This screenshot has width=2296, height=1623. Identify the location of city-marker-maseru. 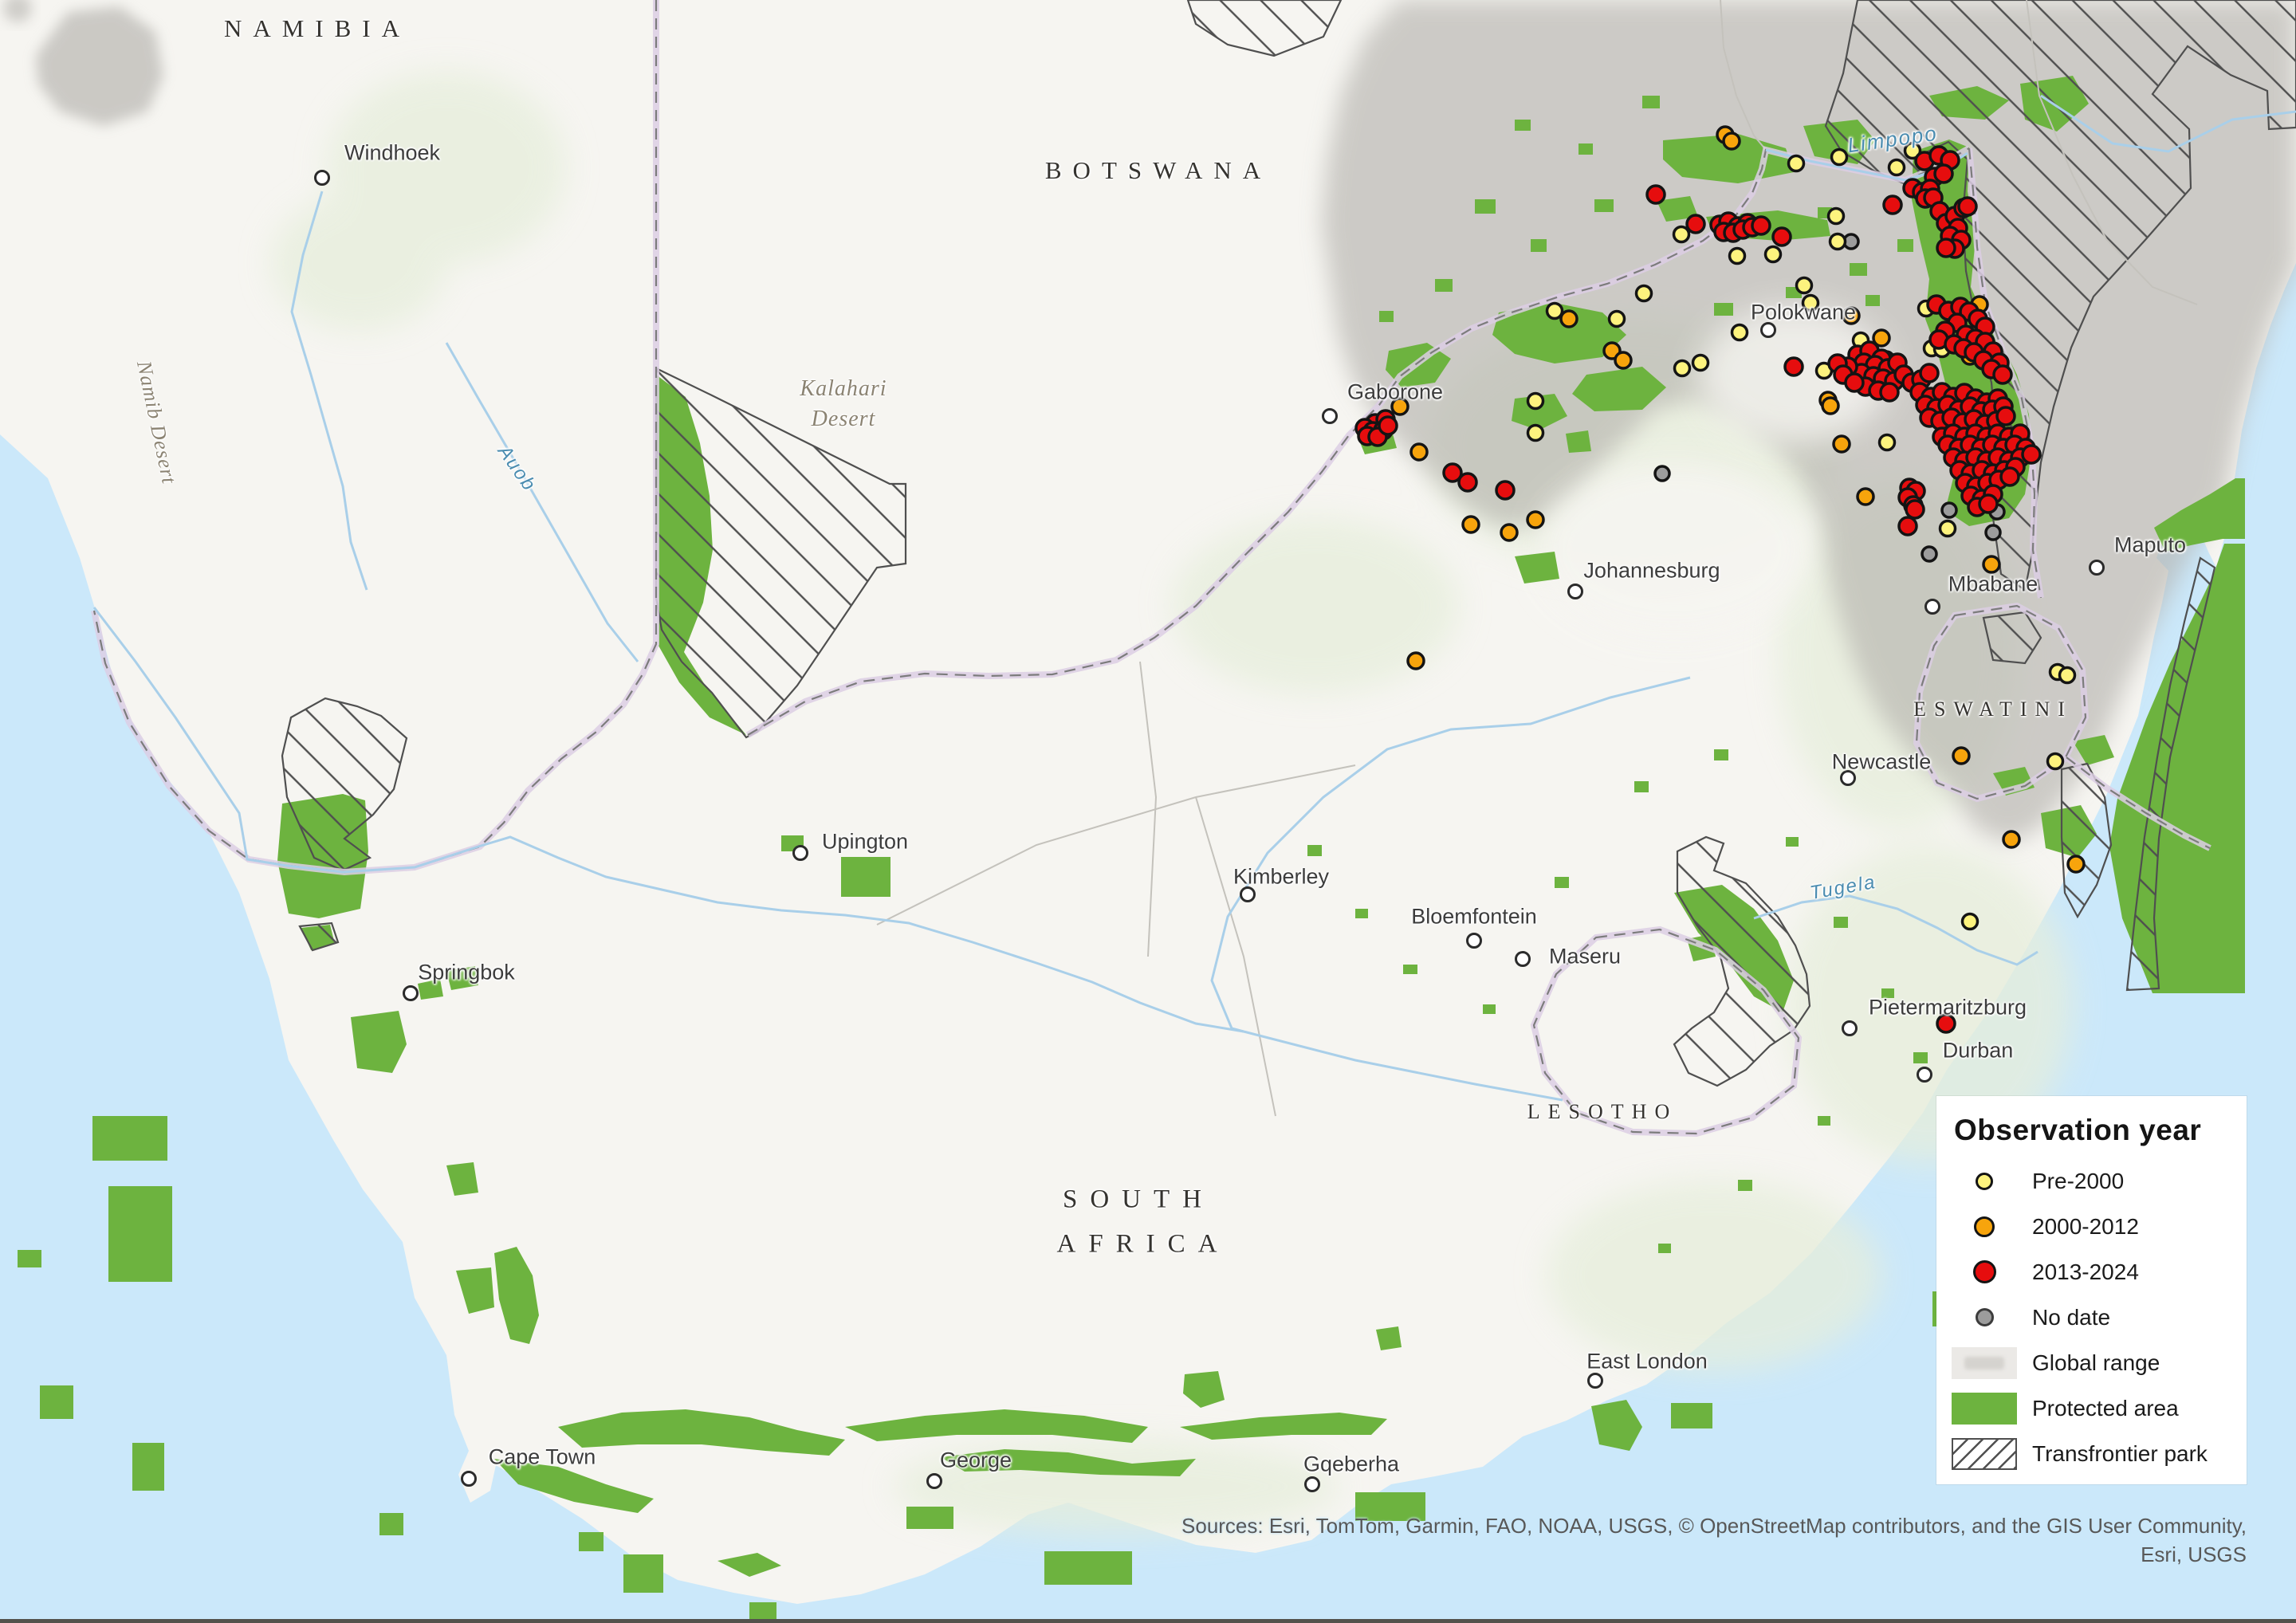
(1523, 959).